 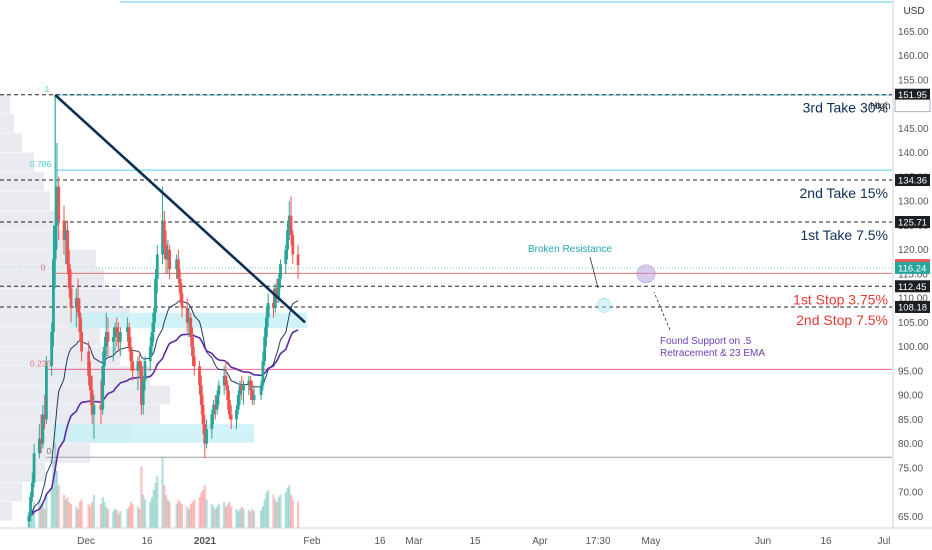 What do you see at coordinates (910, 444) in the screenshot?
I see `price-tick-label: 80.00` at bounding box center [910, 444].